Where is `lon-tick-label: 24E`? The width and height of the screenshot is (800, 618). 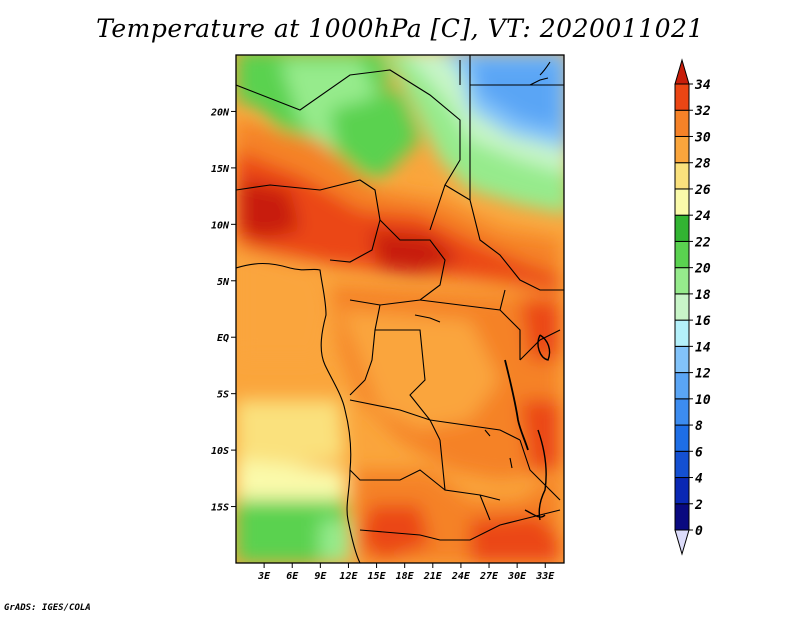 lon-tick-label: 24E is located at coordinates (461, 576).